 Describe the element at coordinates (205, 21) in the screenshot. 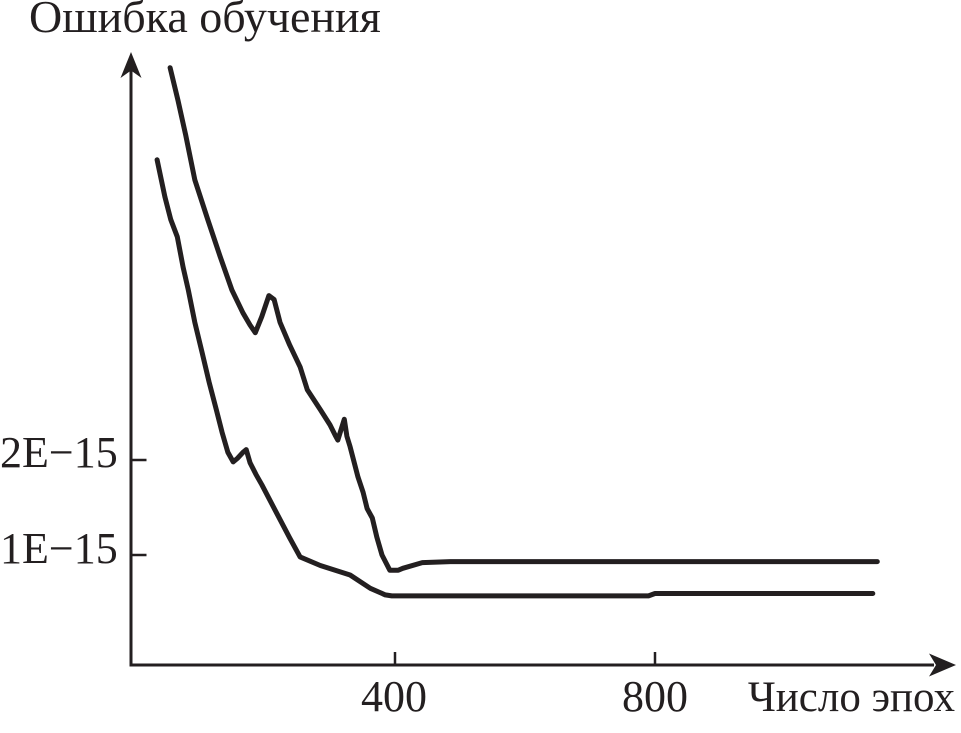

I see `chart-title: Ошибка обучения` at that location.